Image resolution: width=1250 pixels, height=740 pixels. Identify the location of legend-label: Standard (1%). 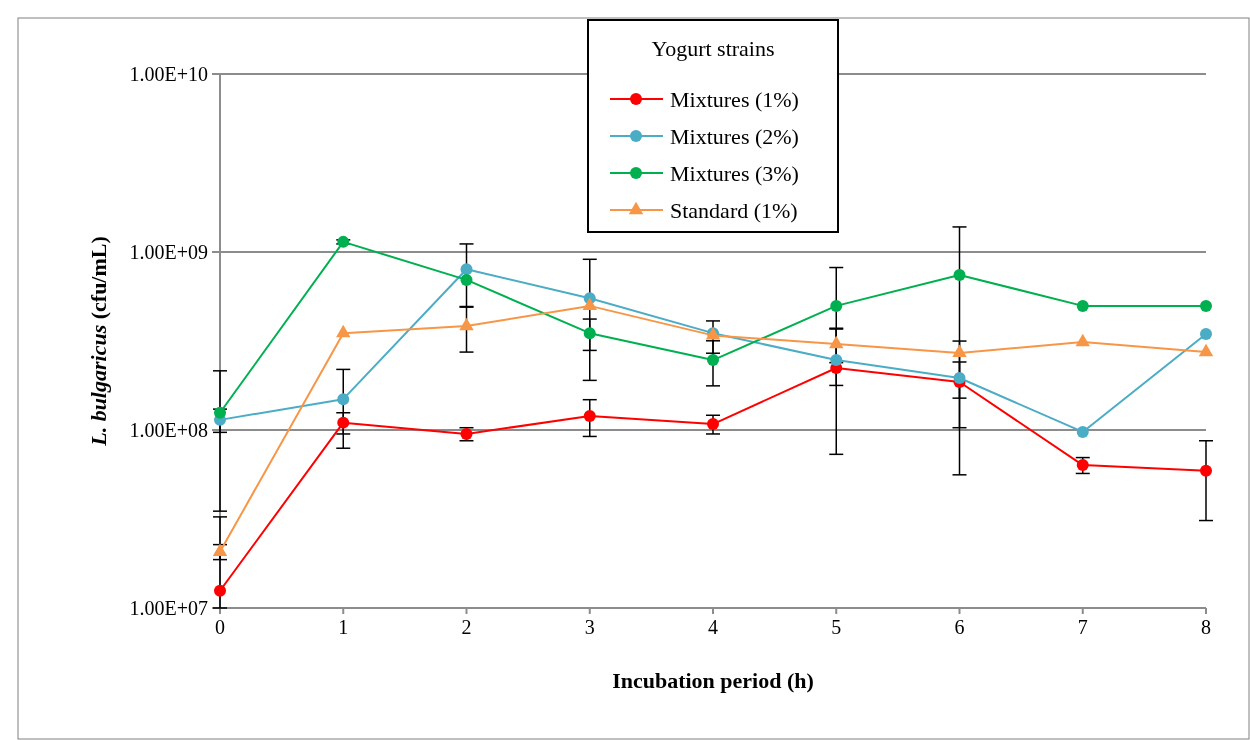
(734, 210).